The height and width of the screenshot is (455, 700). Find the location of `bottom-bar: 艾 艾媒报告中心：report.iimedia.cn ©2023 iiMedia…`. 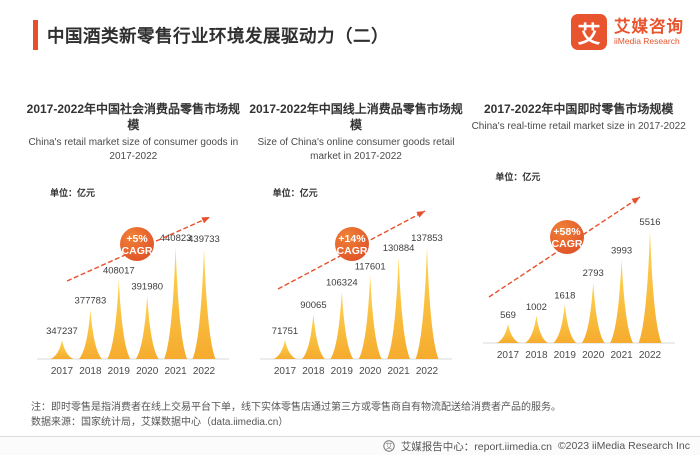

bottom-bar: 艾 艾媒报告中心：report.iimedia.cn ©2023 iiMedia… is located at coordinates (350, 445).